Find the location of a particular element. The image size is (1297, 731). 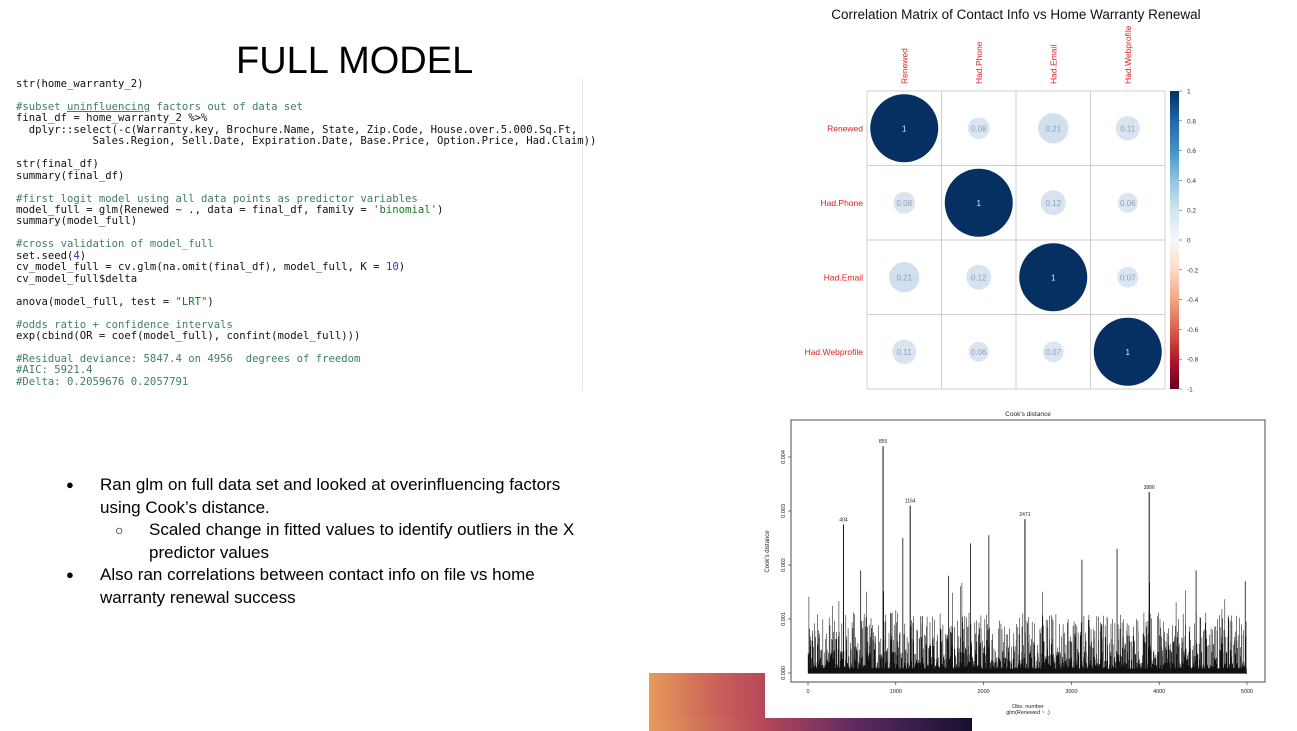

column-label: Had.Email is located at coordinates (1053, 64).